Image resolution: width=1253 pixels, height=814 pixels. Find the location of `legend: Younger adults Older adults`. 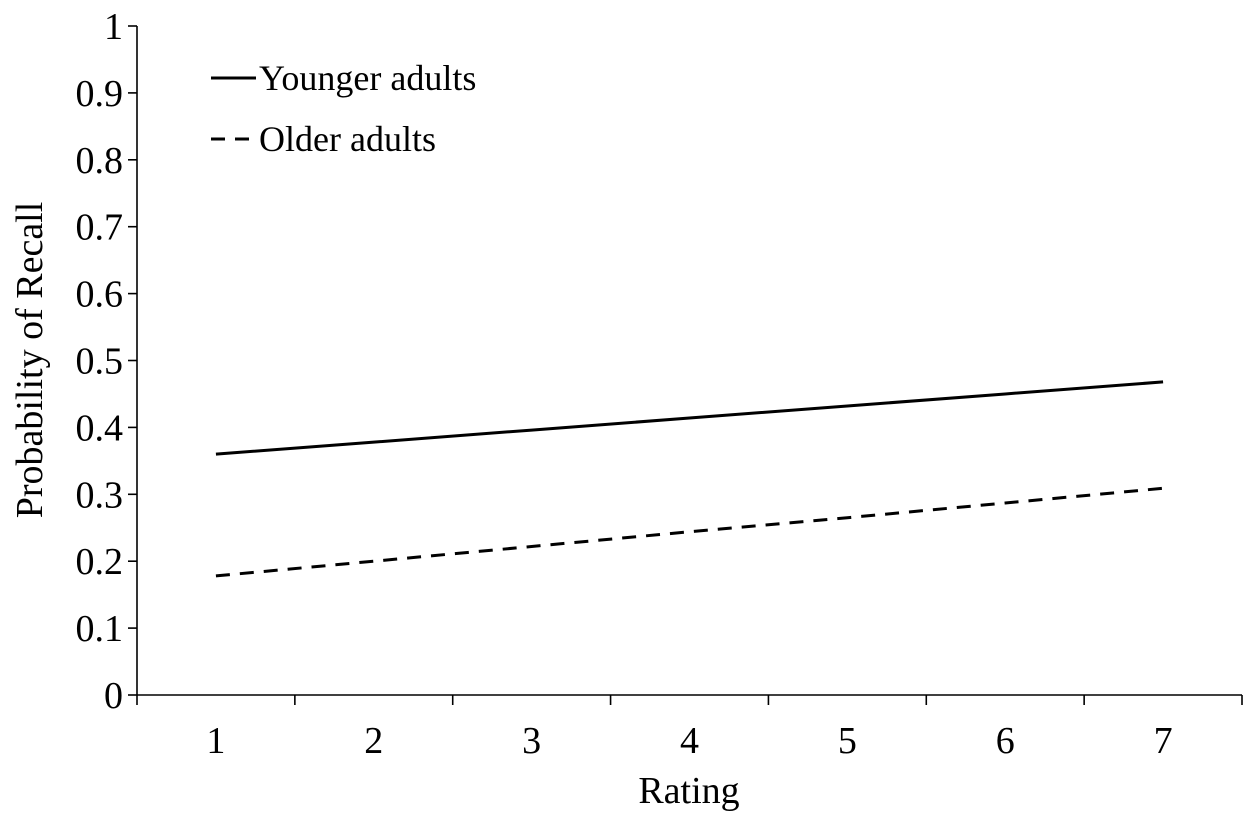

legend: Younger adults Older adults is located at coordinates (343, 108).